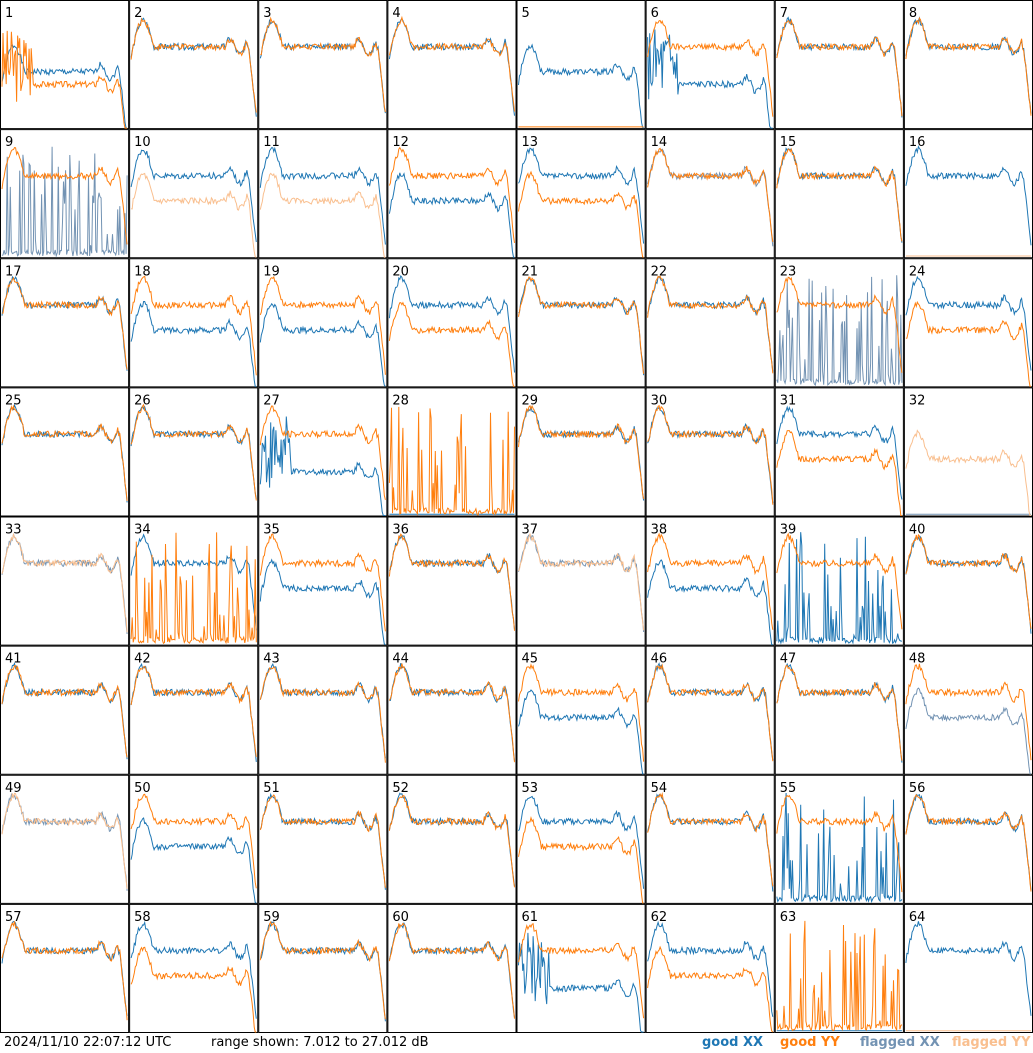  What do you see at coordinates (13, 659) in the screenshot?
I see `panel-label: 41` at bounding box center [13, 659].